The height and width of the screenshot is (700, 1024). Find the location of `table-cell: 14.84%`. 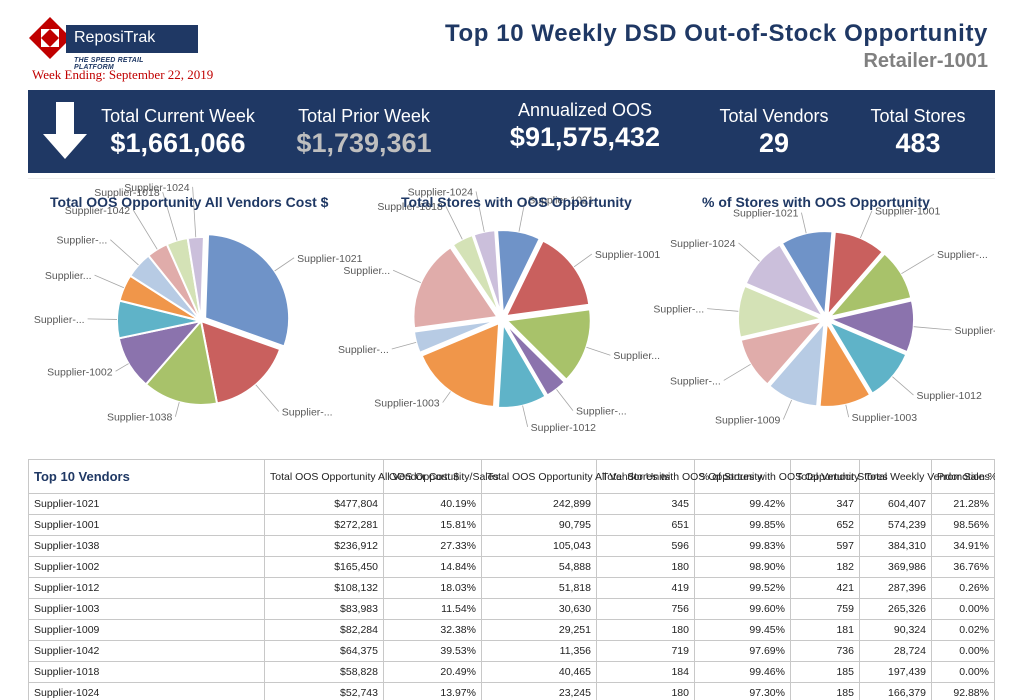

table-cell: 14.84% is located at coordinates (432, 567).